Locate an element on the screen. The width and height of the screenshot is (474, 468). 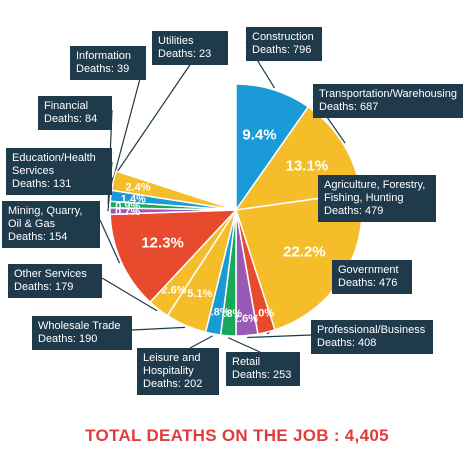
slice-callout: Information Deaths: 39 is located at coordinates (108, 63).